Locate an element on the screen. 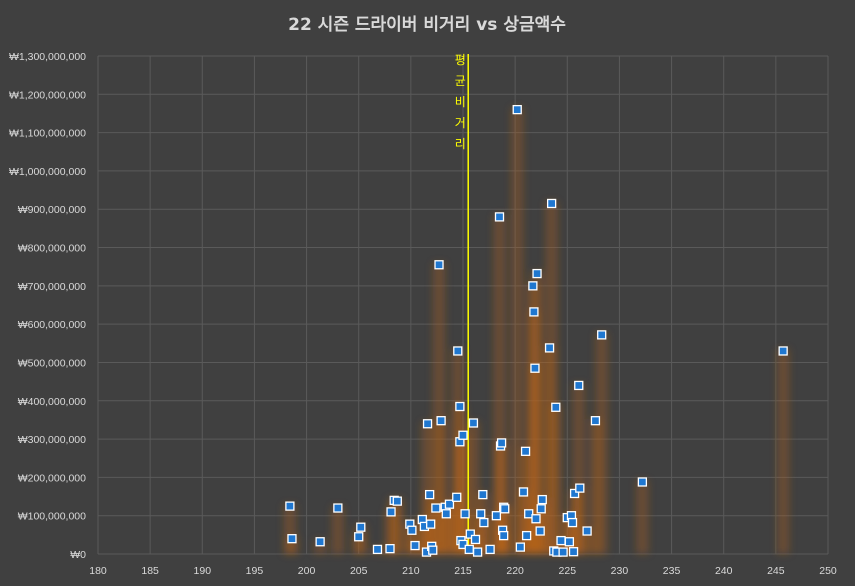  x-tick-label: 200 is located at coordinates (307, 571).